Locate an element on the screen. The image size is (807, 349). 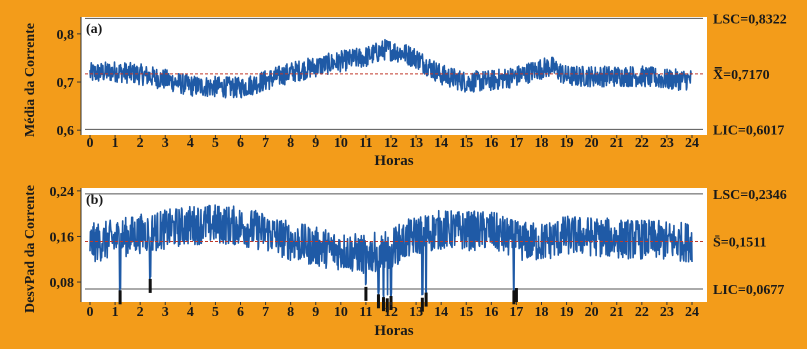
y-tick-label: 0,16 is located at coordinates (62, 237).